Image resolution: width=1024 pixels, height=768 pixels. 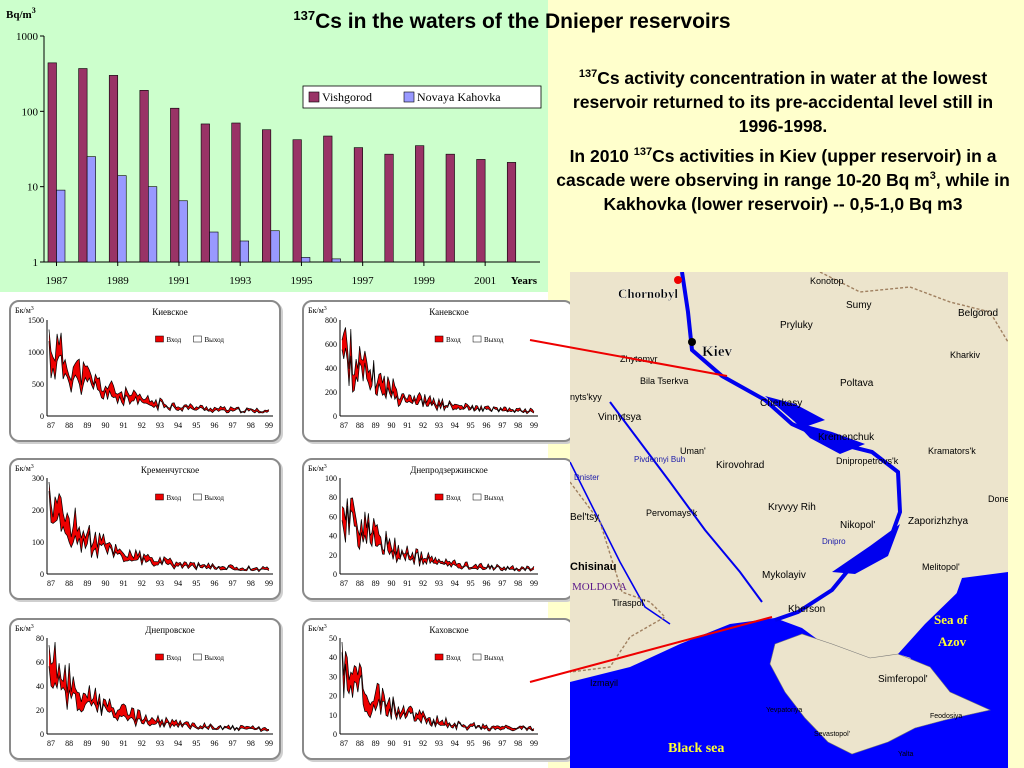 What do you see at coordinates (325, 309) in the screenshot?
I see `mini-y-label-sup: 3` at bounding box center [325, 309].